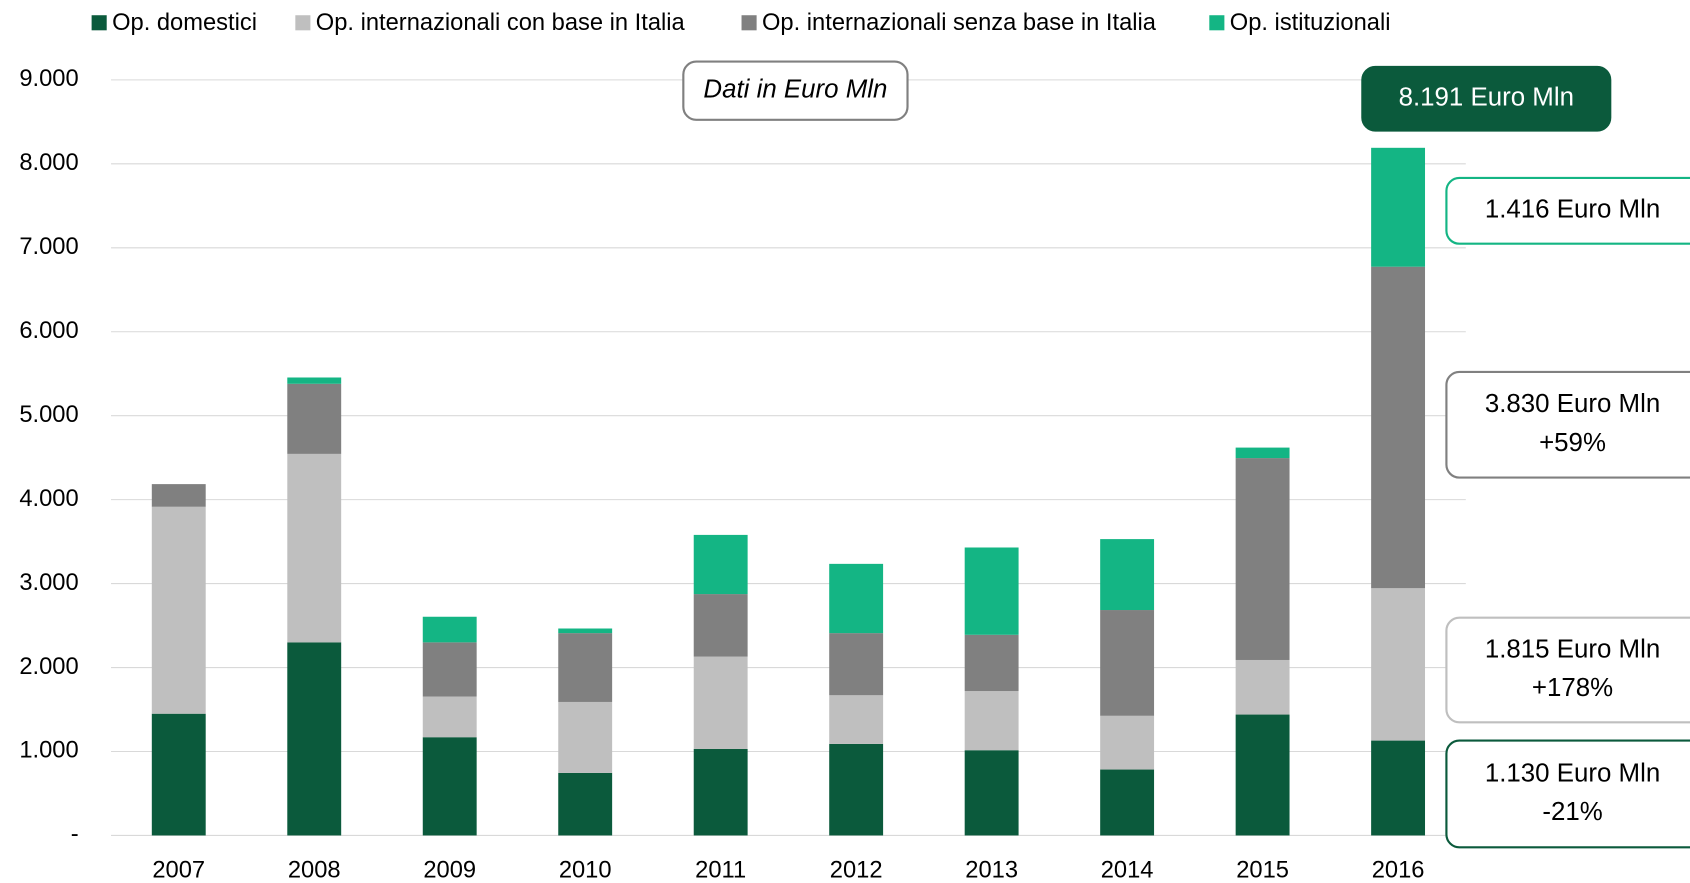  What do you see at coordinates (1572, 404) in the screenshot?
I see `annotation-text: 3.830 Euro Mln` at bounding box center [1572, 404].